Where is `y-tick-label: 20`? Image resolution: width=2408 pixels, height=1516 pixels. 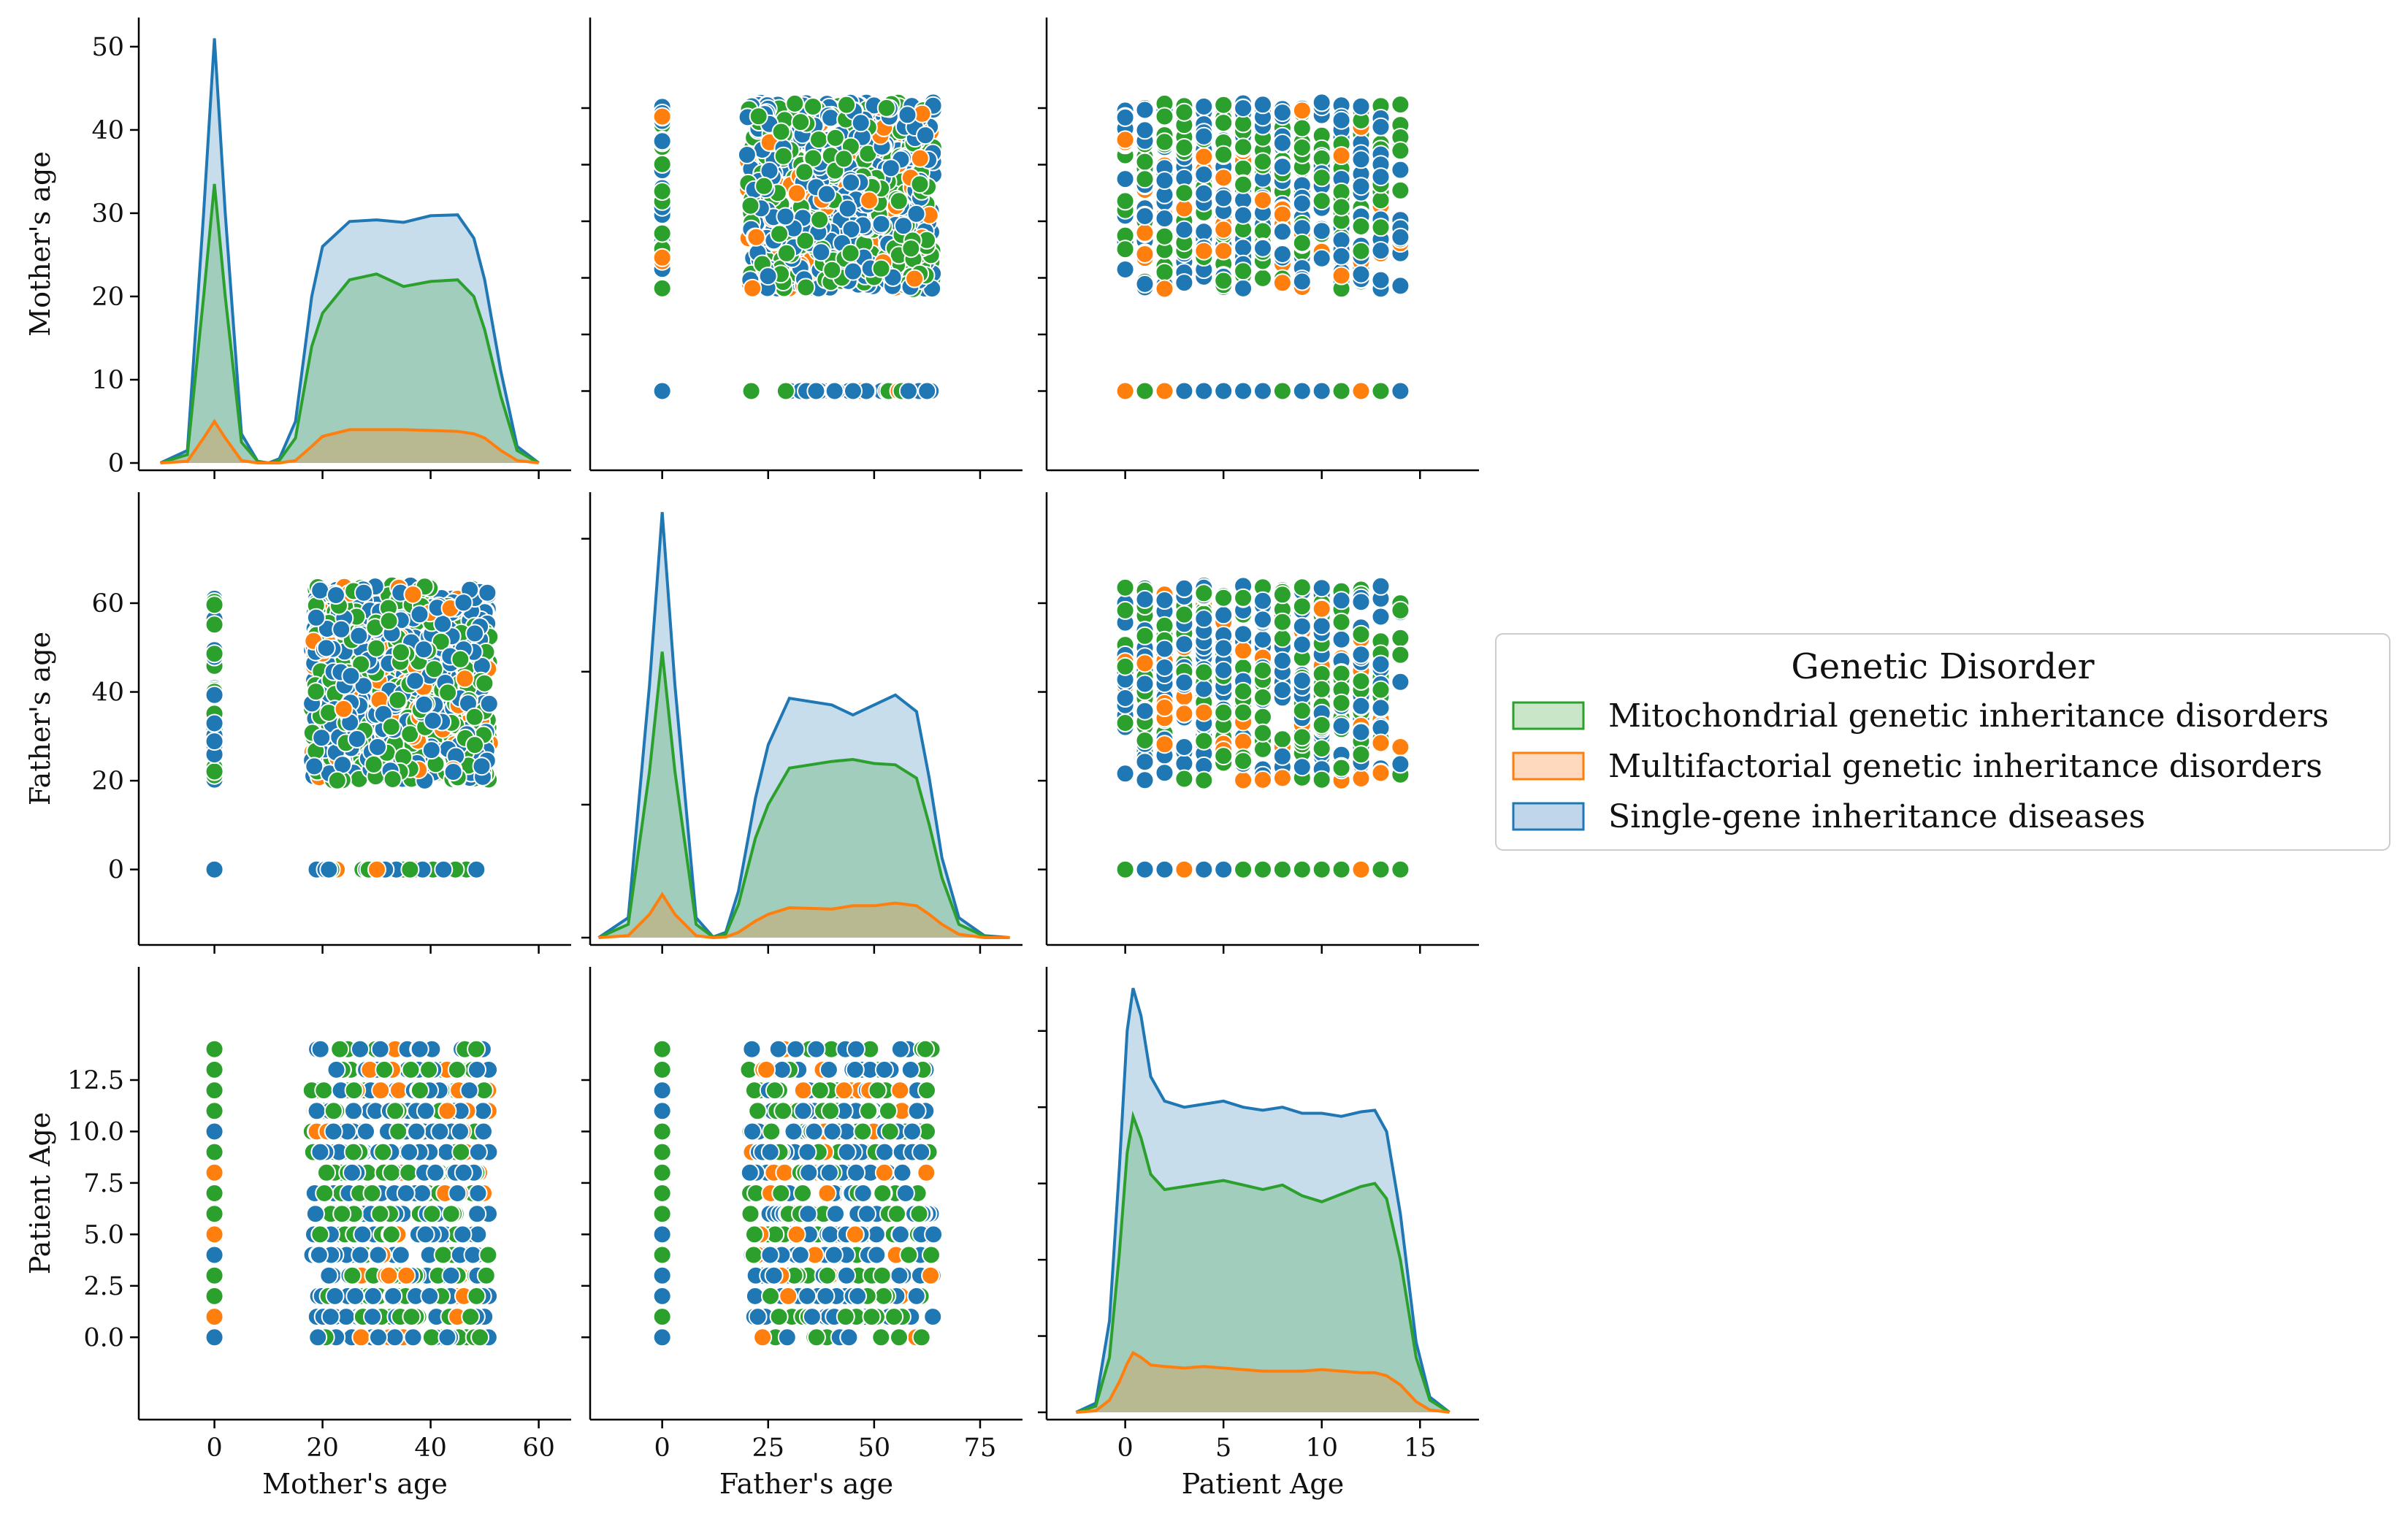 y-tick-label: 20 is located at coordinates (107, 298).